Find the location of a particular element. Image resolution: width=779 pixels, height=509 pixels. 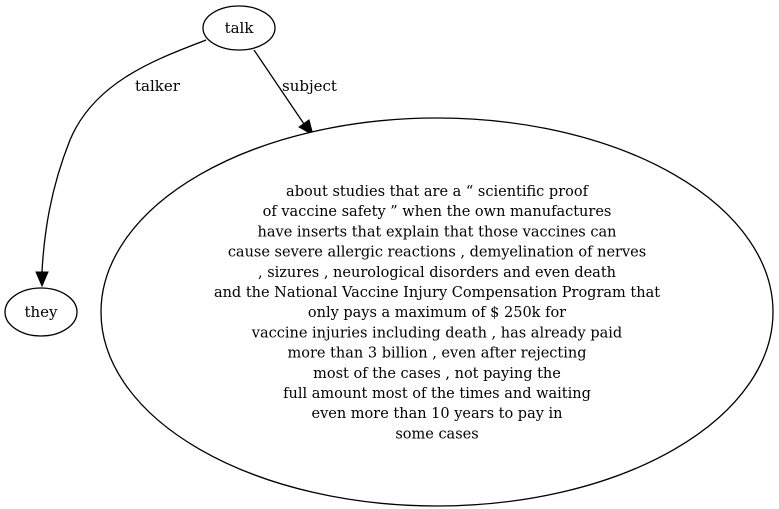

node-they: they is located at coordinates (41, 312).